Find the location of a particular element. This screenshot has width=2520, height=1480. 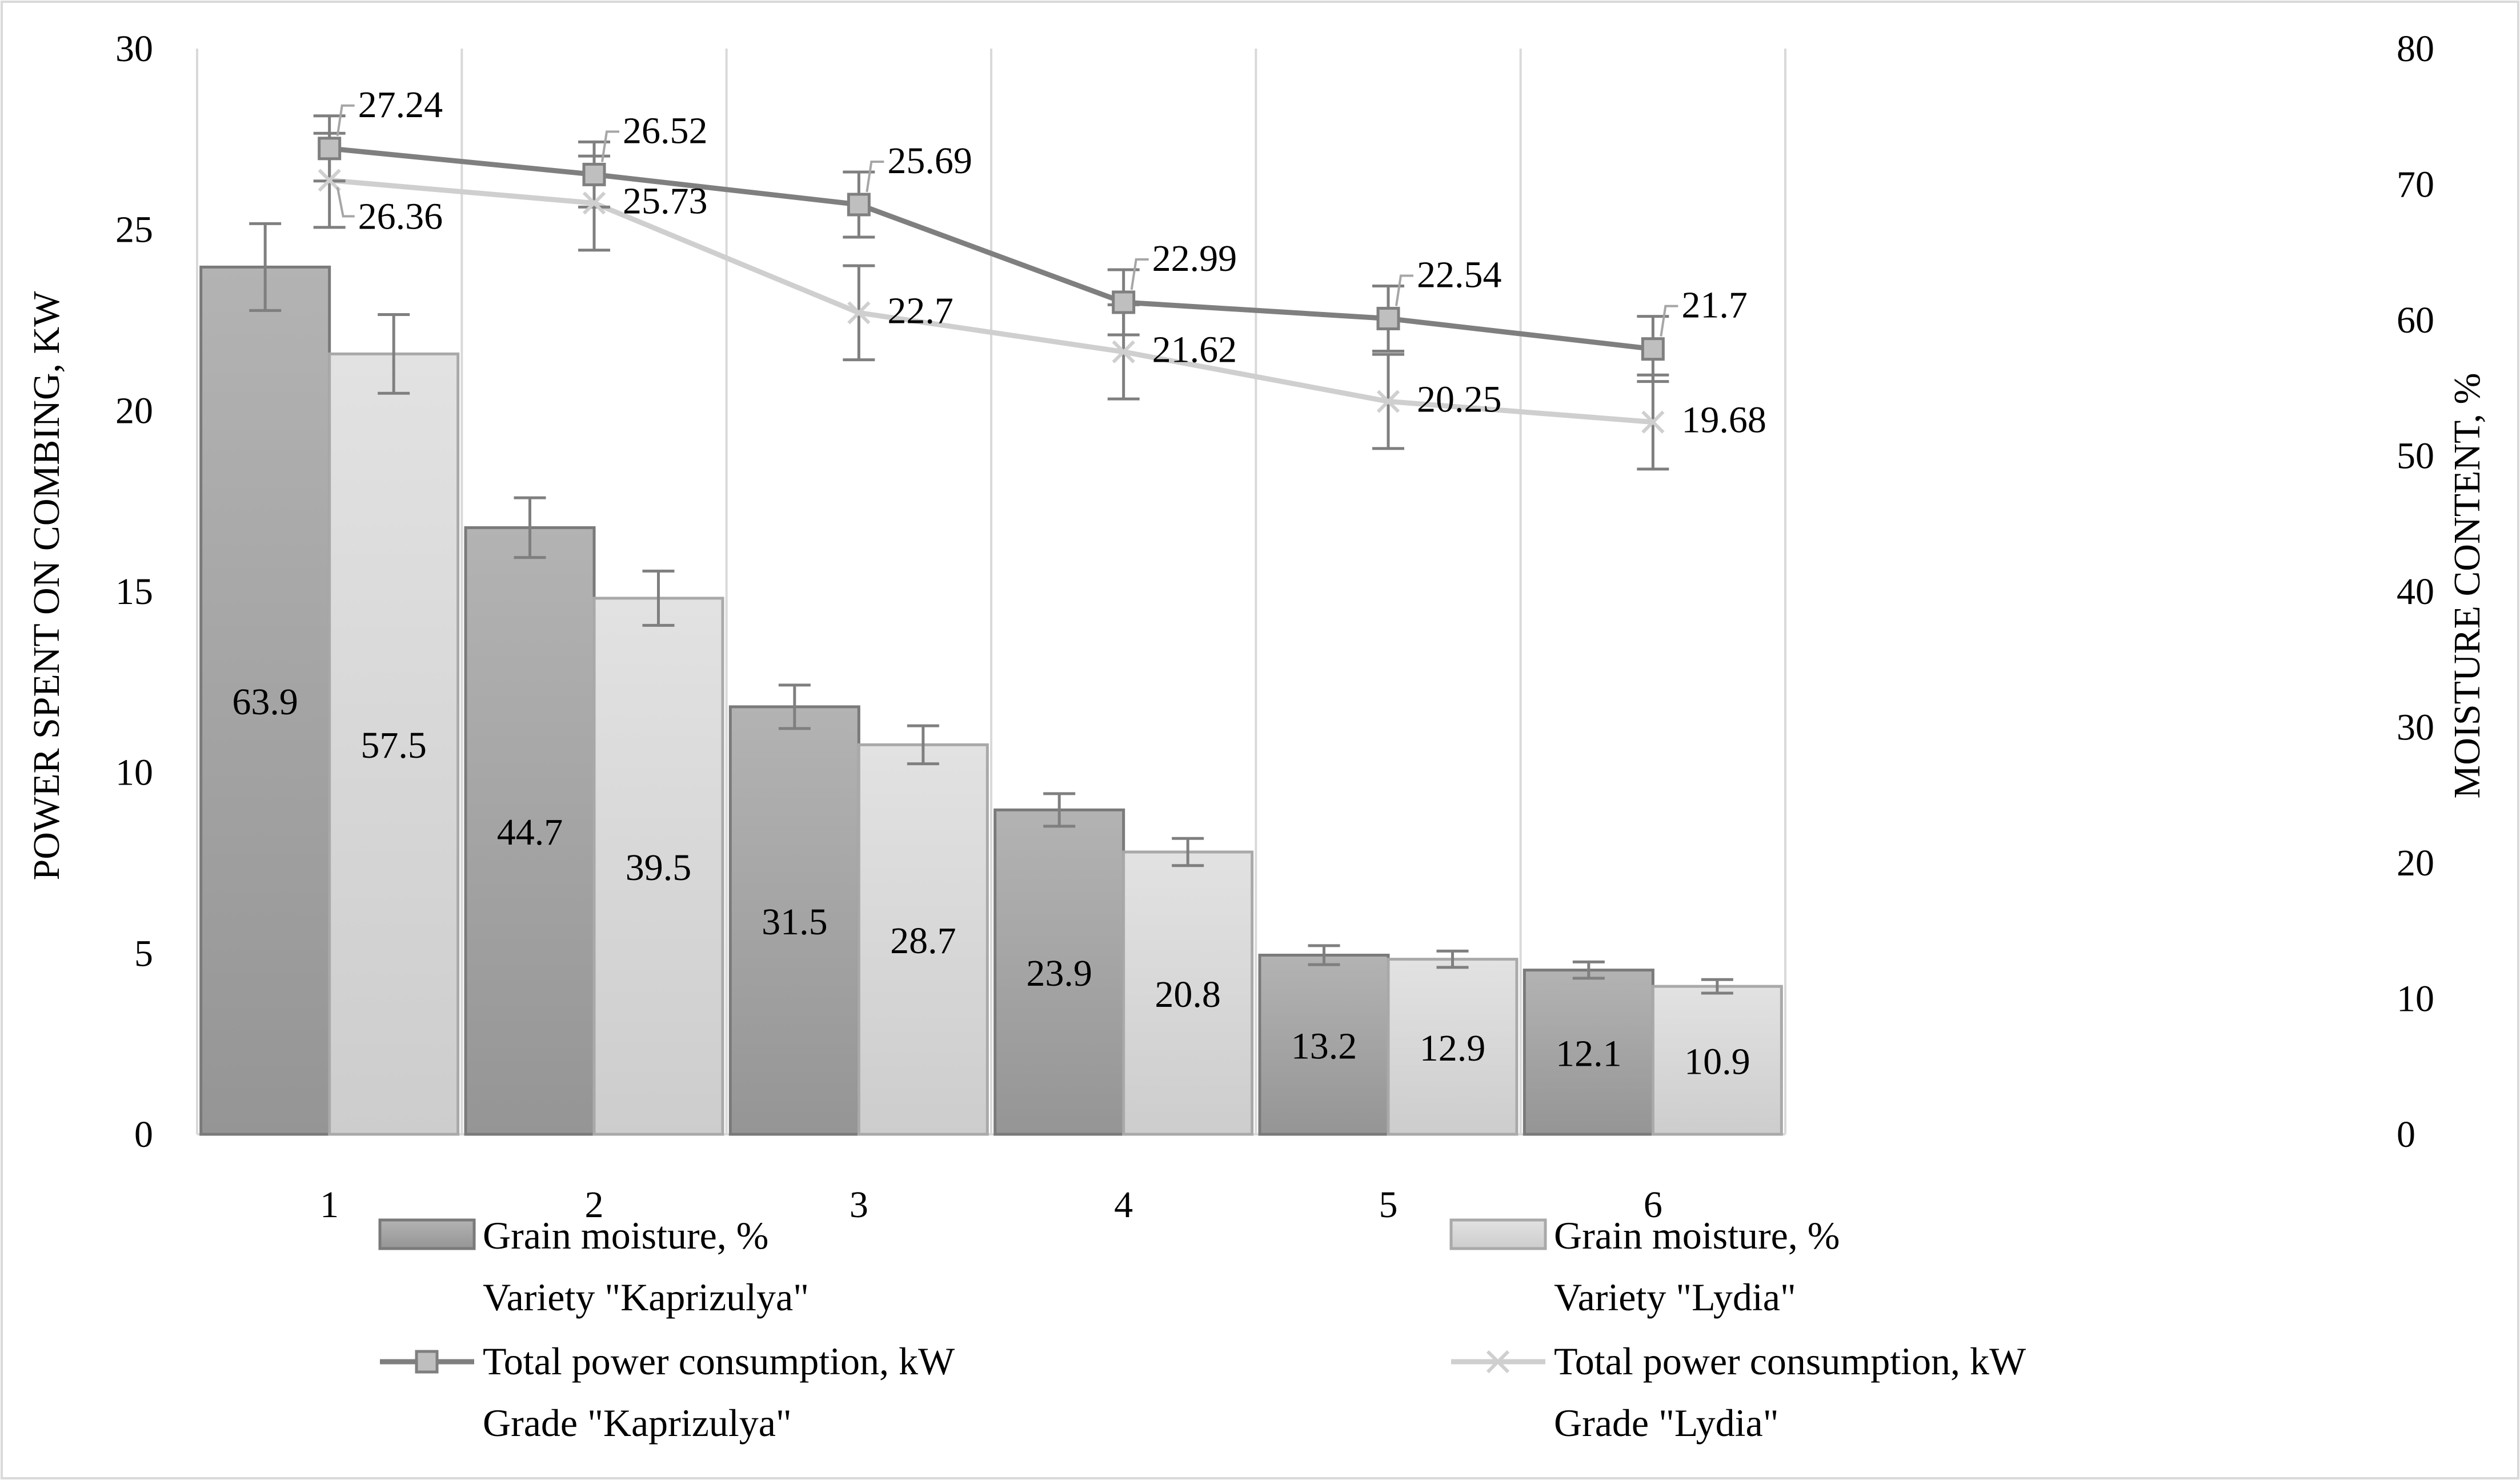

label-group-lydia-cat4: 21.62 is located at coordinates (1194, 350).